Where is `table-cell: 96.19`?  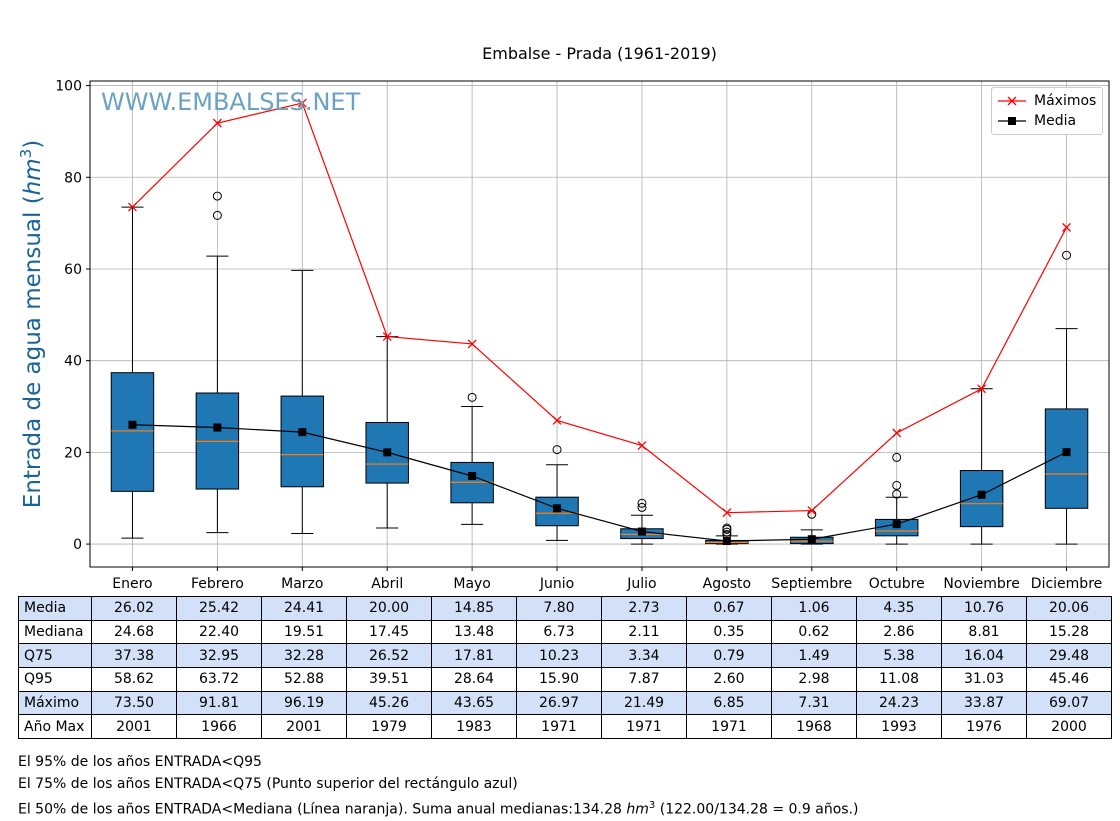 table-cell: 96.19 is located at coordinates (304, 703).